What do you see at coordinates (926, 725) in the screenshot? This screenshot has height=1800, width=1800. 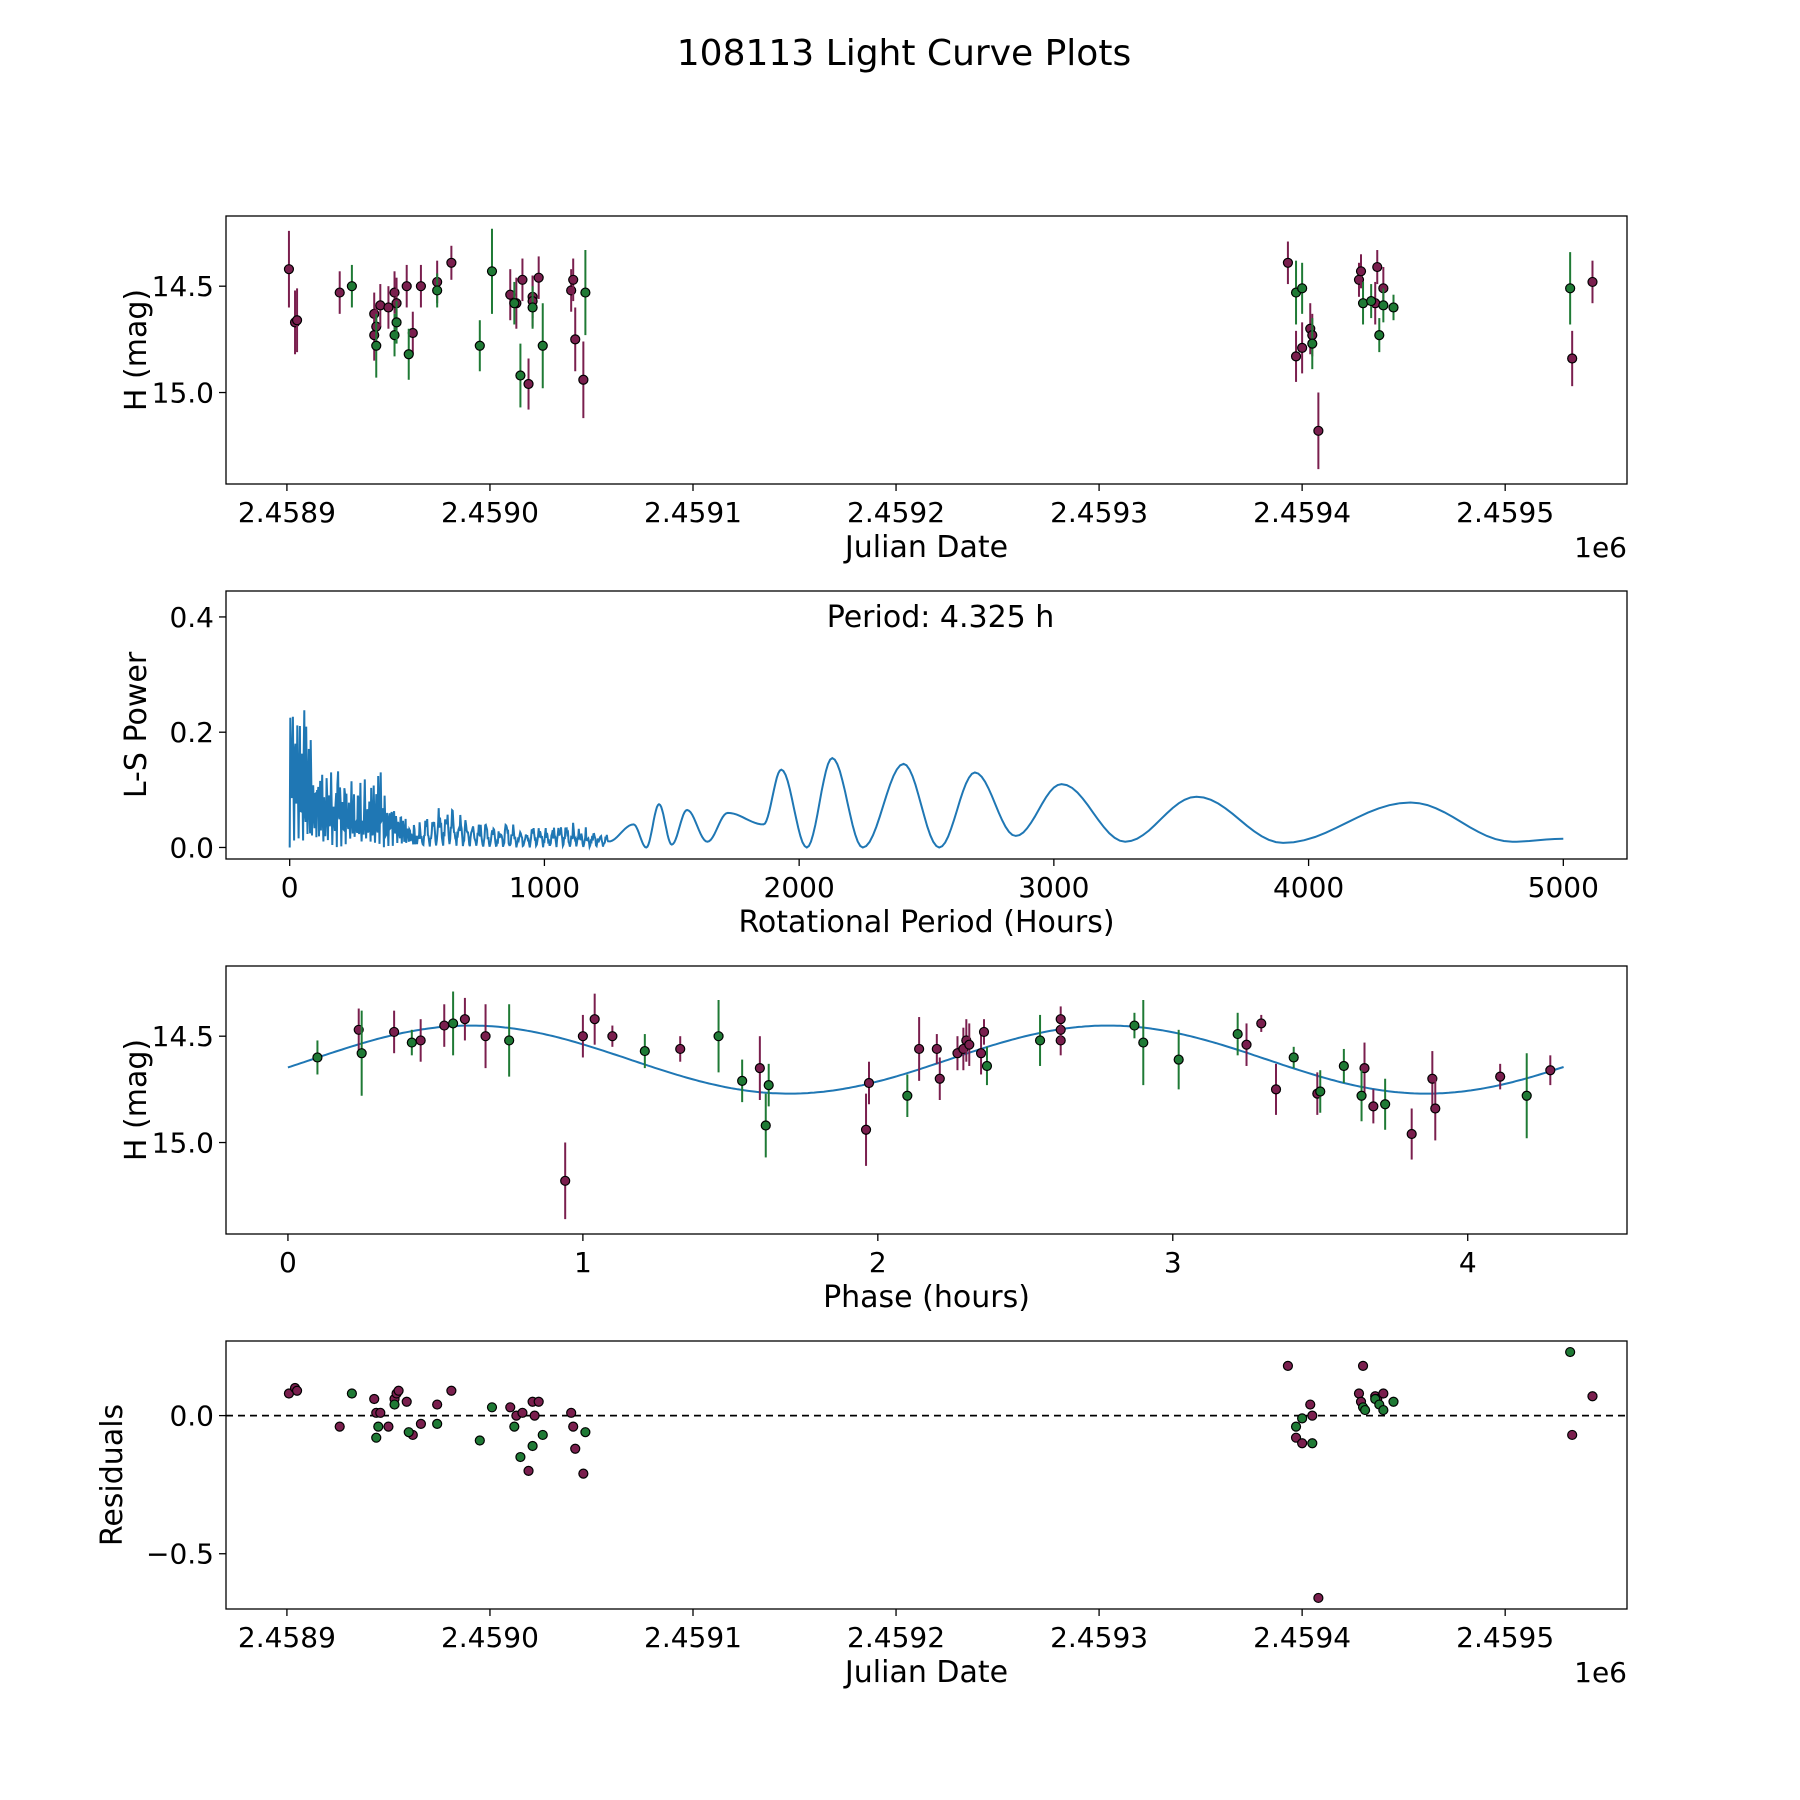 I see `periodogram-frame` at bounding box center [926, 725].